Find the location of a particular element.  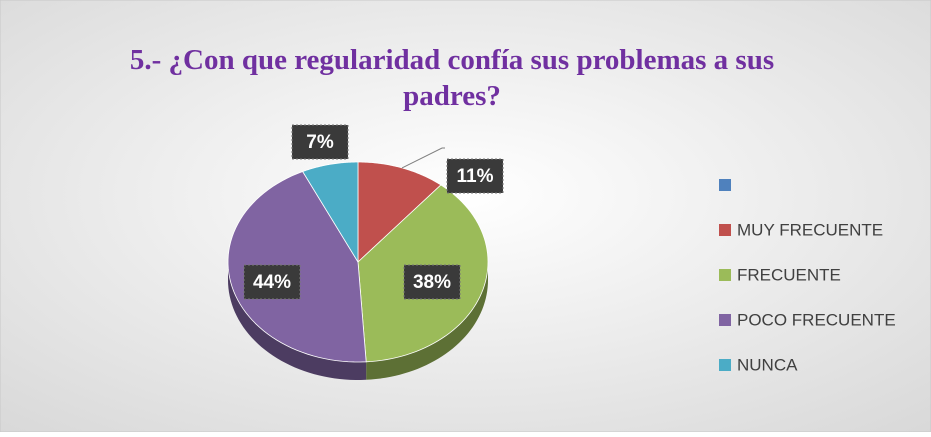

data-label: 11% is located at coordinates (475, 176).